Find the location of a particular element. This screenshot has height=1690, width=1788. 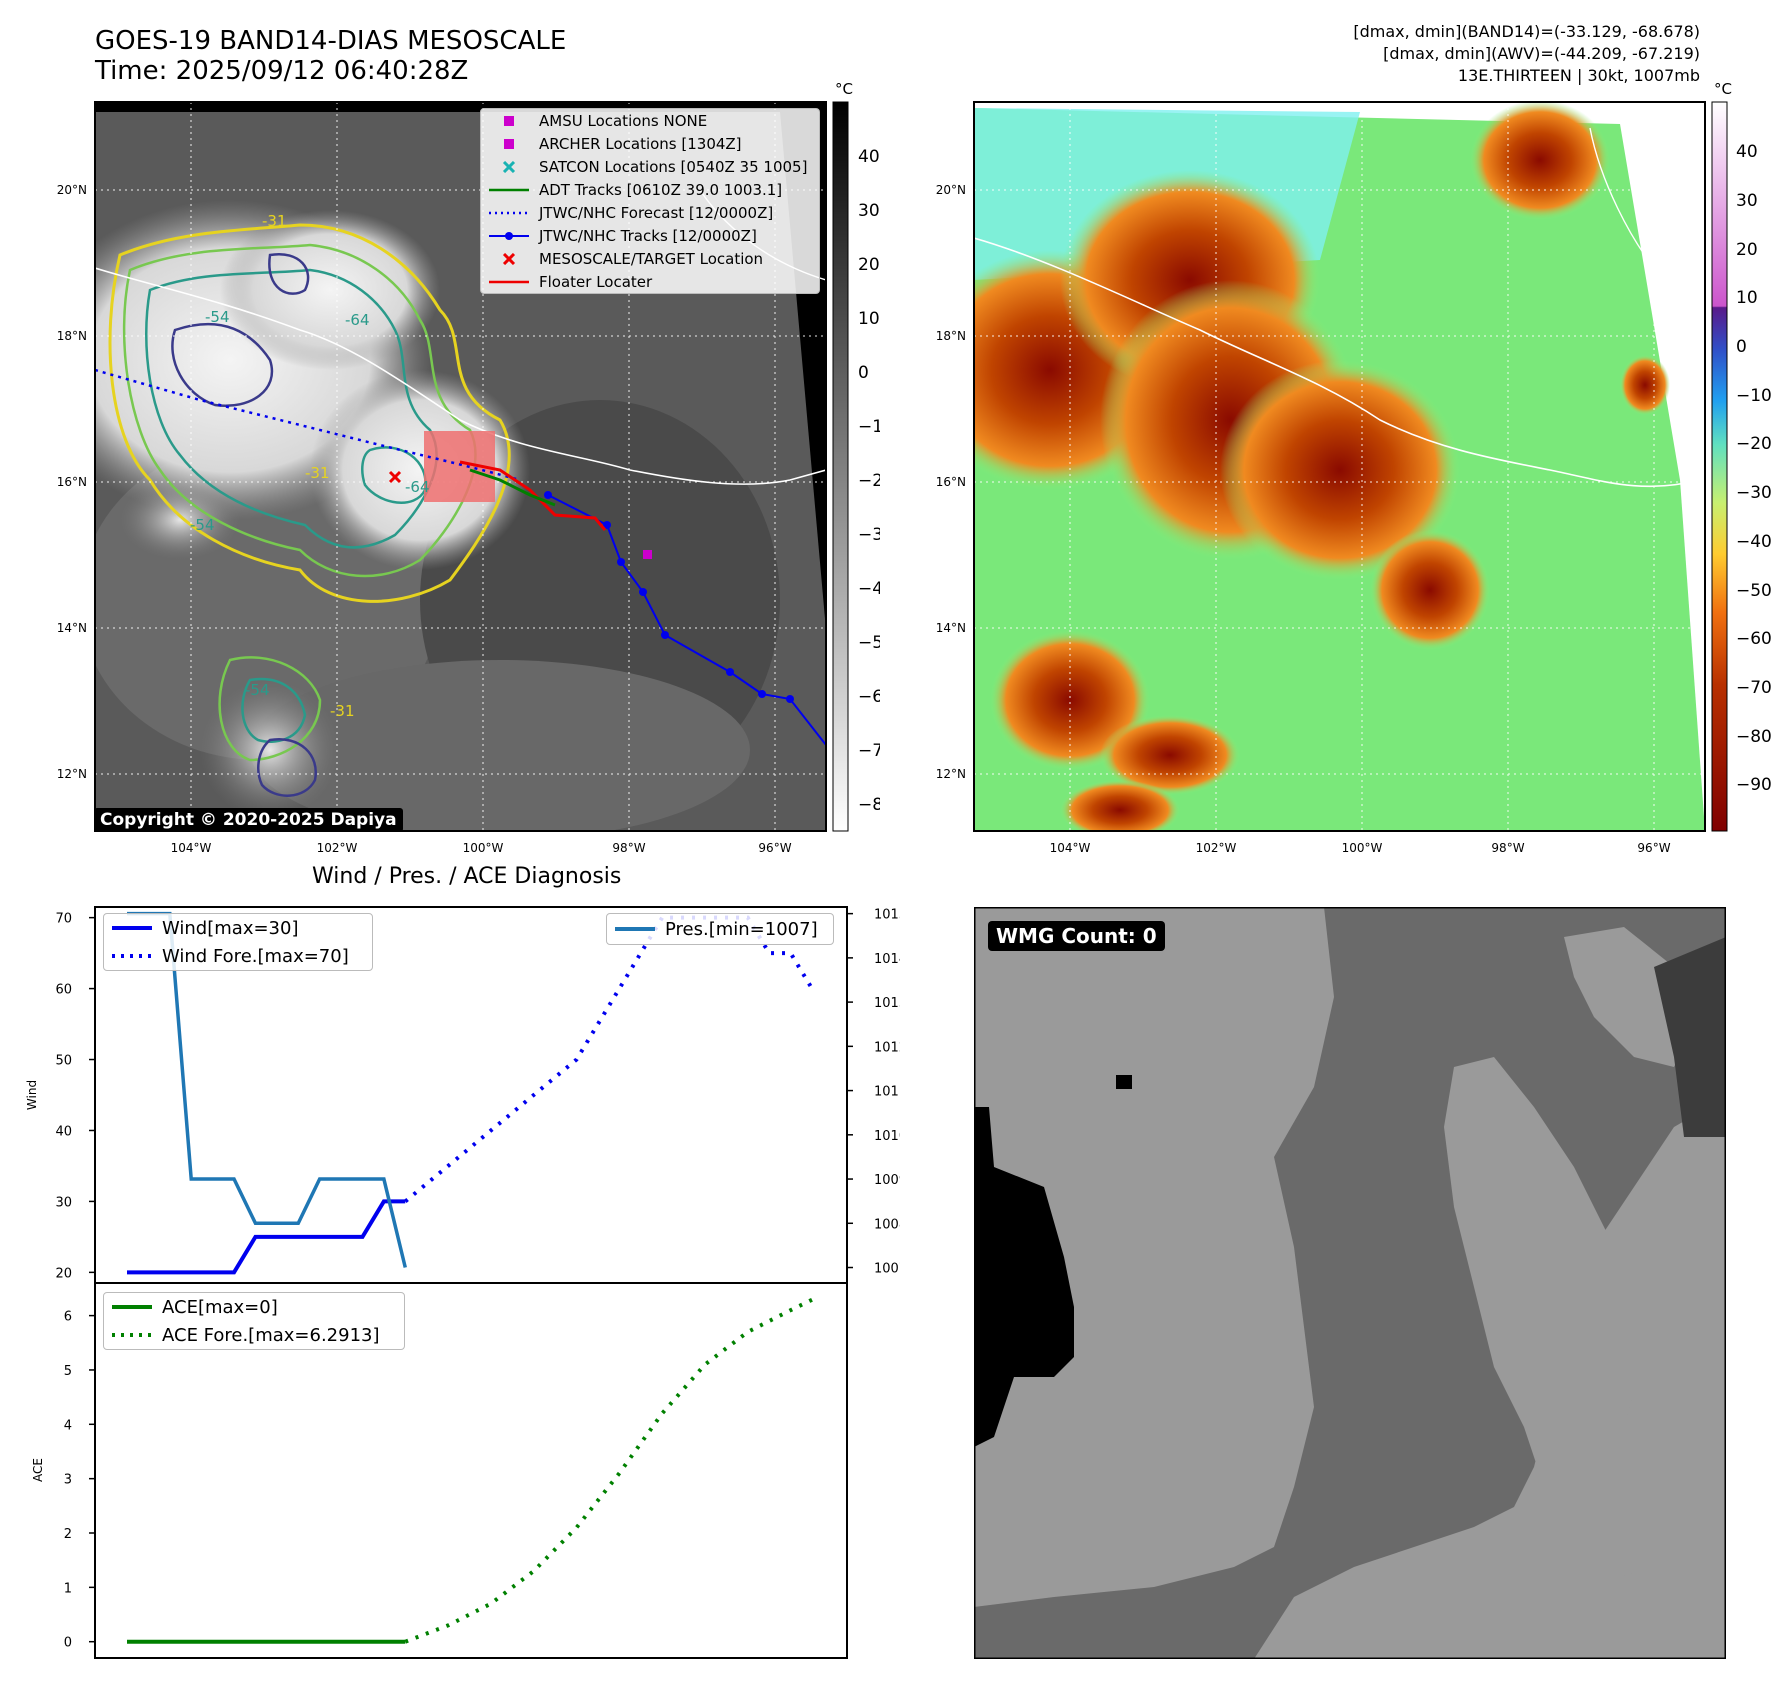

dmax-awv-label: [dmax, dmin](AWV)=(-44.209, -67.219) is located at coordinates (1541, 53).